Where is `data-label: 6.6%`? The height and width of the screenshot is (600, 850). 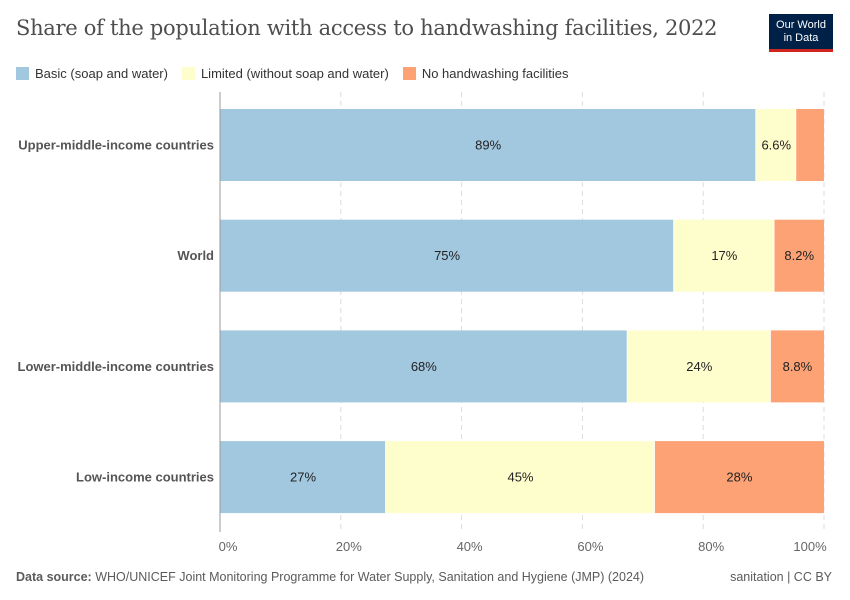
data-label: 6.6% is located at coordinates (776, 145).